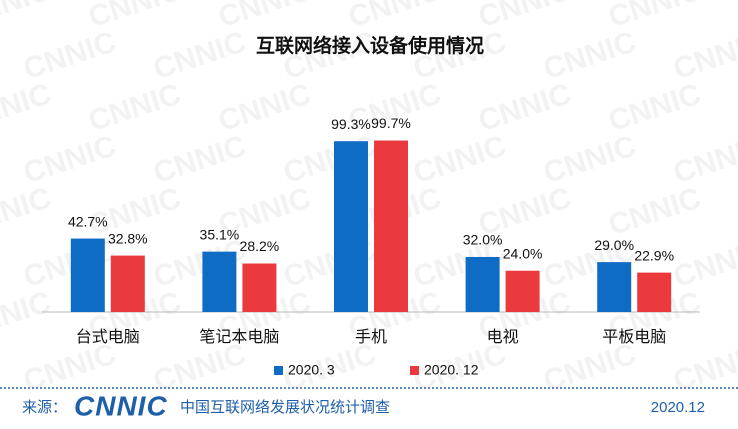 This screenshot has width=738, height=429. What do you see at coordinates (285, 407) in the screenshot?
I see `footer-survey: 中国互联网络发展状况统计调查` at bounding box center [285, 407].